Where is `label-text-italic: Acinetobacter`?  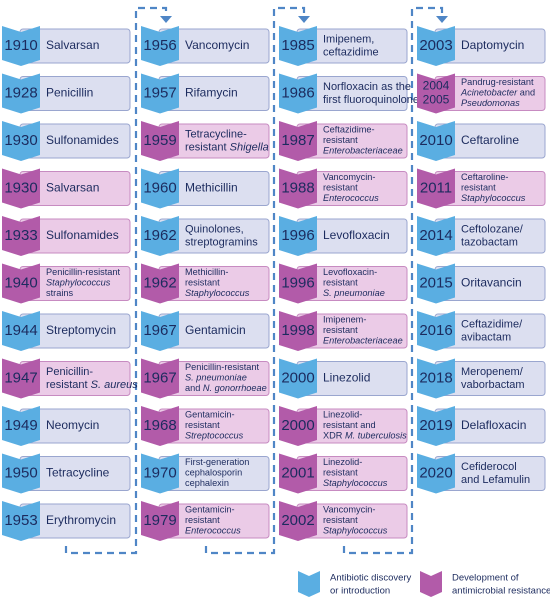 label-text-italic: Acinetobacter is located at coordinates (489, 93).